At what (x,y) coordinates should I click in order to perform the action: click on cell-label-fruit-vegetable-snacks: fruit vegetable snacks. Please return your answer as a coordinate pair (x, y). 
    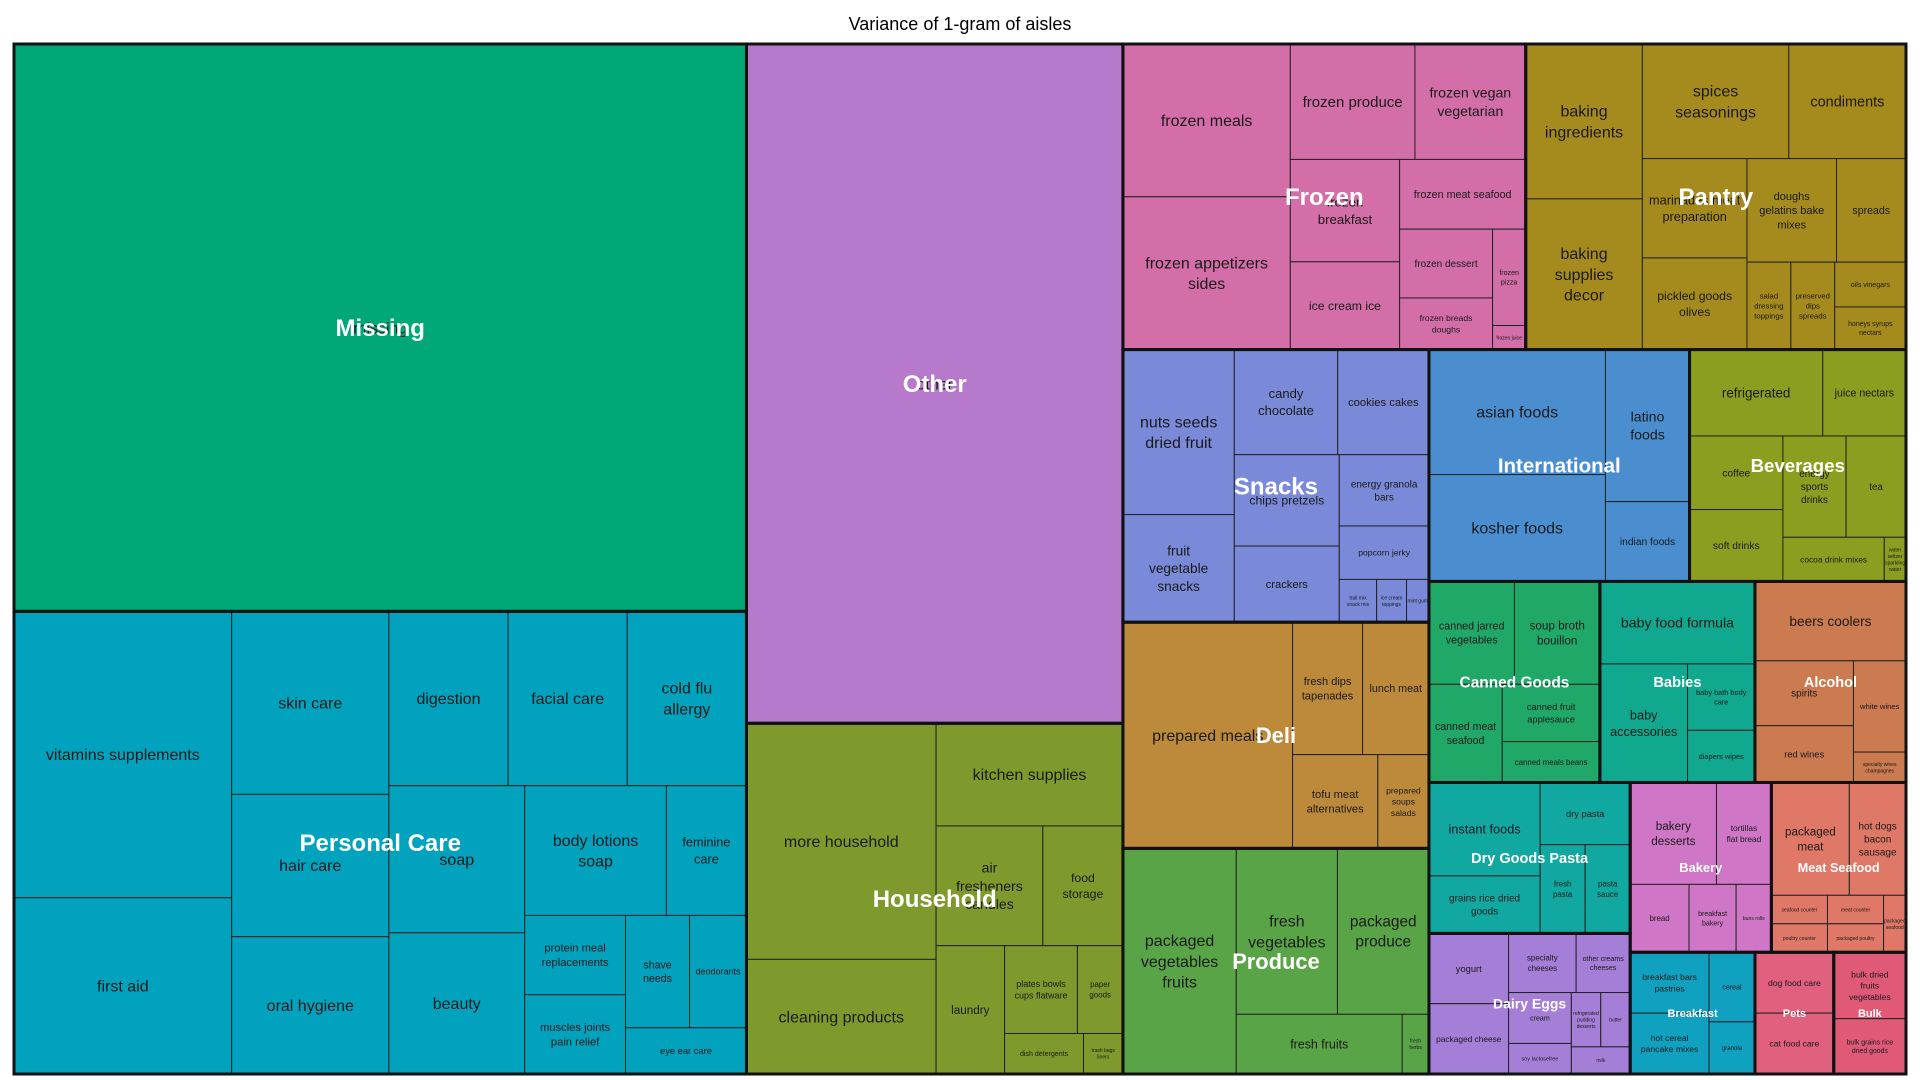
    Looking at the image, I should click on (1178, 568).